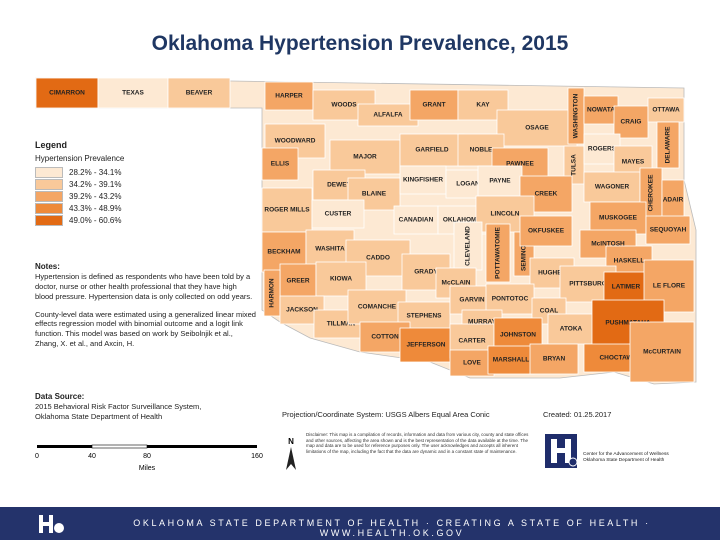 The height and width of the screenshot is (540, 720). Describe the element at coordinates (92, 456) in the screenshot. I see `scale-tick-40: 40` at that location.